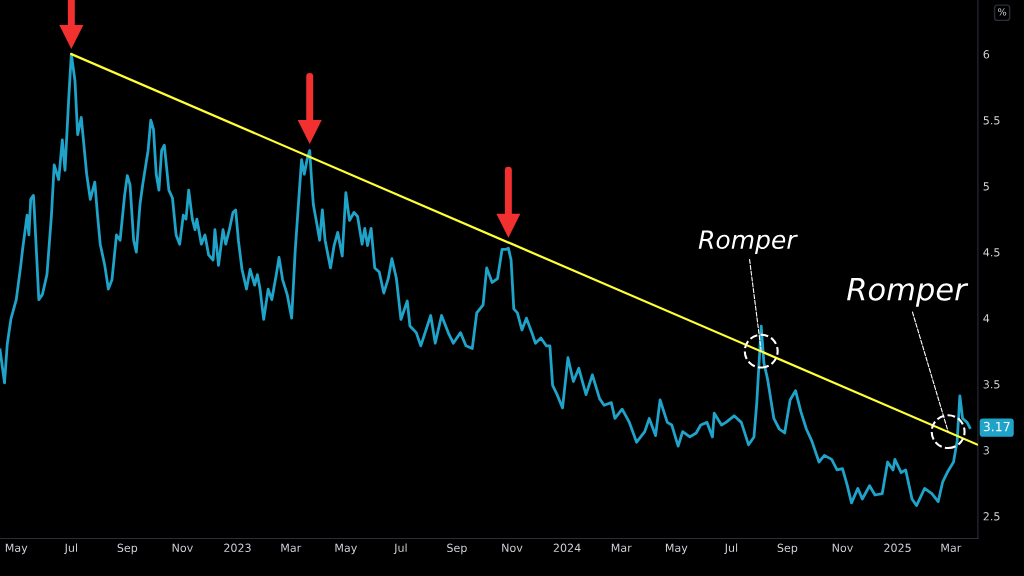 This screenshot has width=1024, height=576. Describe the element at coordinates (986, 186) in the screenshot. I see `y-tick-label: 5` at that location.